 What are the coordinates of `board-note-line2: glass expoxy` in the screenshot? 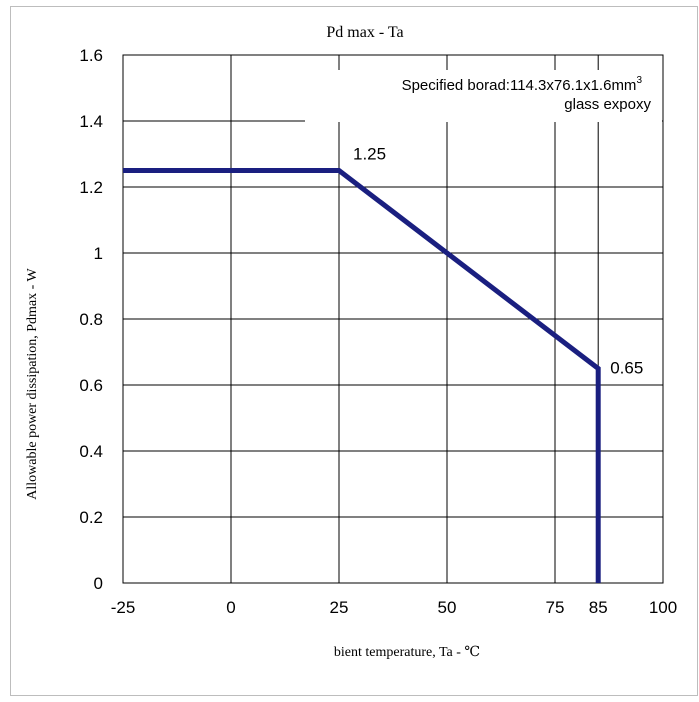 It's located at (607, 104).